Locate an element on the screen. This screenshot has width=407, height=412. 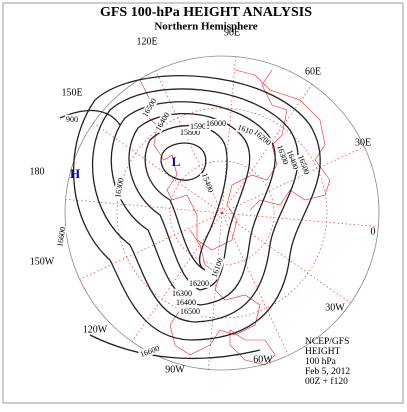
contour-label: 16400 is located at coordinates (186, 302).